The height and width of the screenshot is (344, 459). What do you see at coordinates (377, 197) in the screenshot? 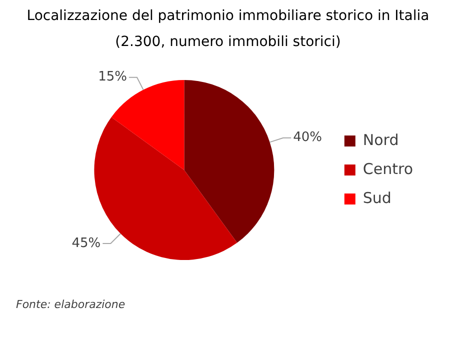
I see `legend-label: Sud` at bounding box center [377, 197].